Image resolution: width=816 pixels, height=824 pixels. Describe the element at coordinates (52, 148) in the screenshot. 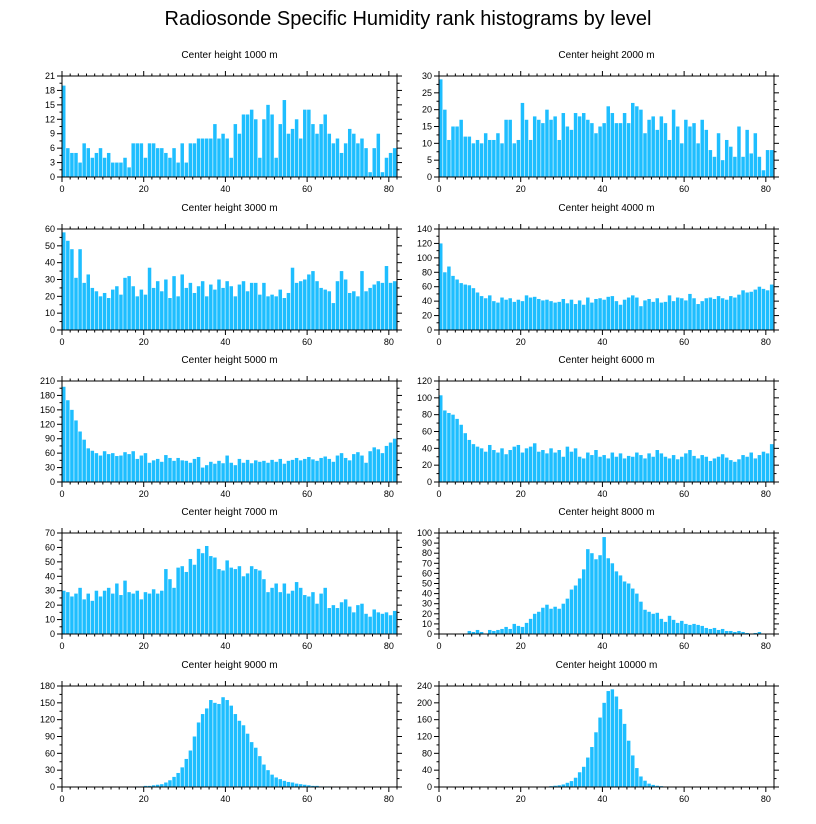

I see `y-tick-label: 6` at that location.